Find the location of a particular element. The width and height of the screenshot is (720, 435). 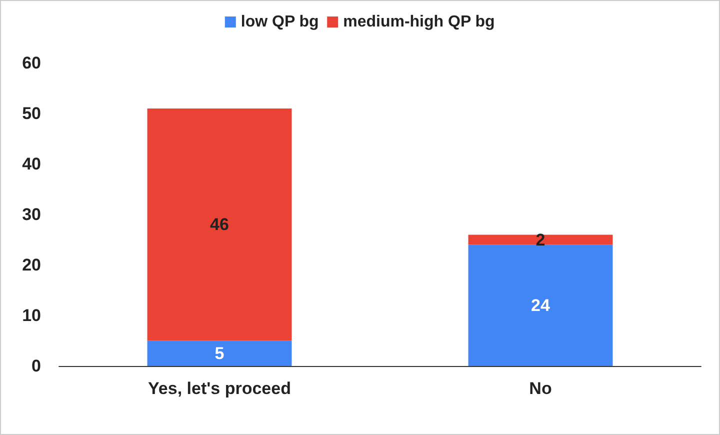

data-label: 2 is located at coordinates (541, 240).